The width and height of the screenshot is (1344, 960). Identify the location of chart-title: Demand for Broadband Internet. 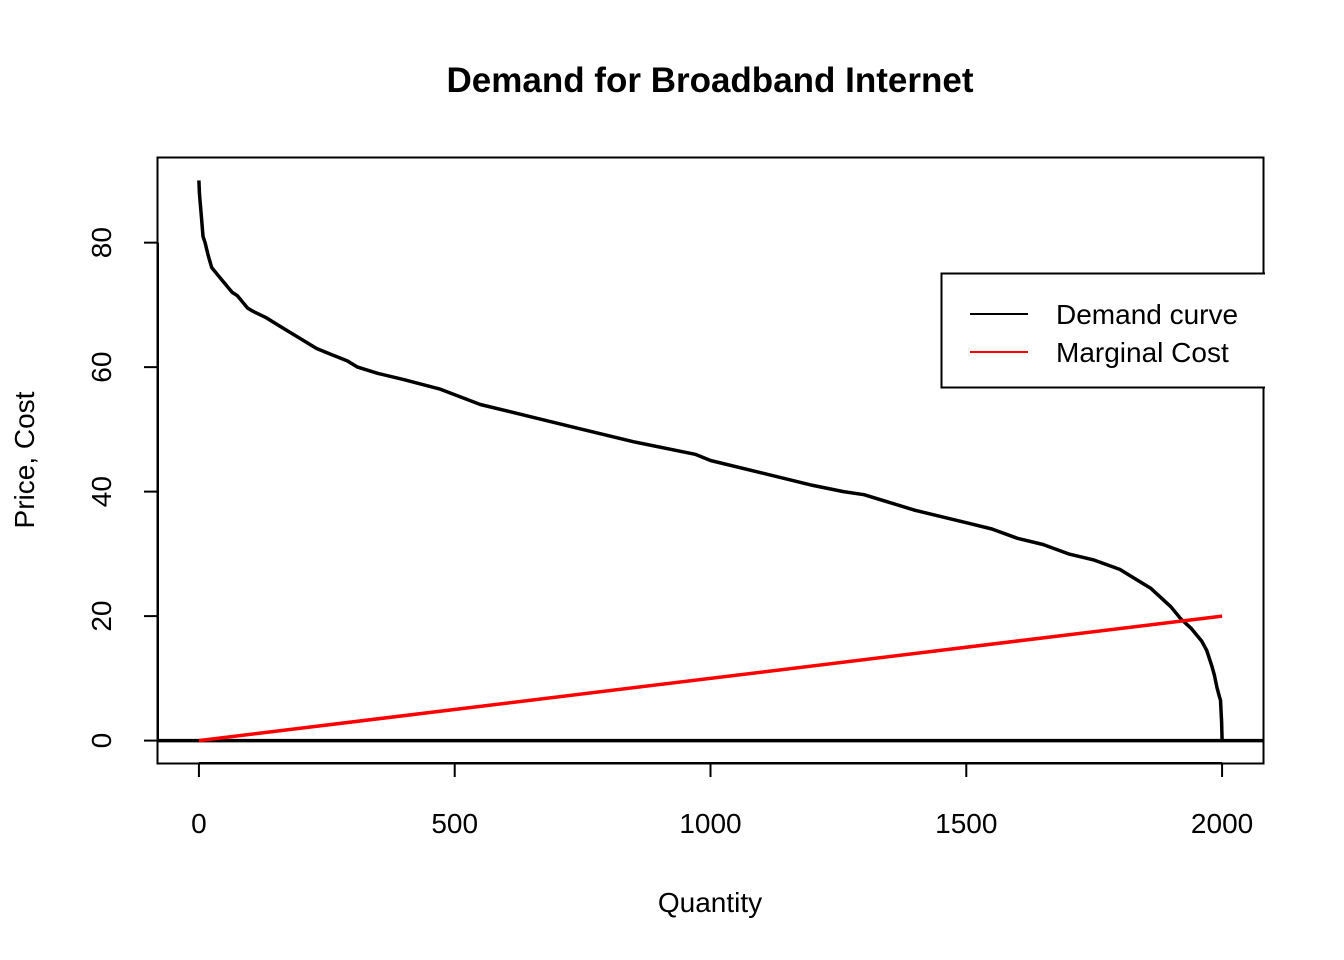
(710, 80).